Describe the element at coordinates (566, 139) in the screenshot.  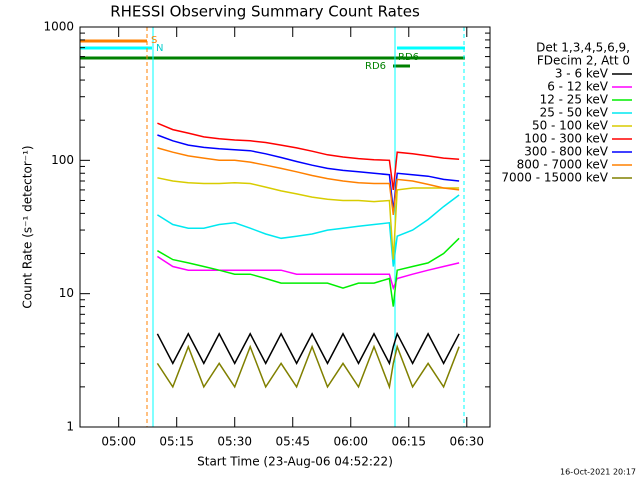
I see `legend-label: 100 - 300 keV` at that location.